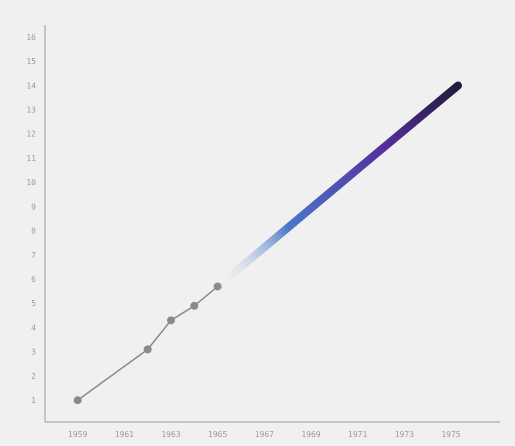 Image resolution: width=515 pixels, height=446 pixels. I want to click on y-tick-label: 7, so click(33, 255).